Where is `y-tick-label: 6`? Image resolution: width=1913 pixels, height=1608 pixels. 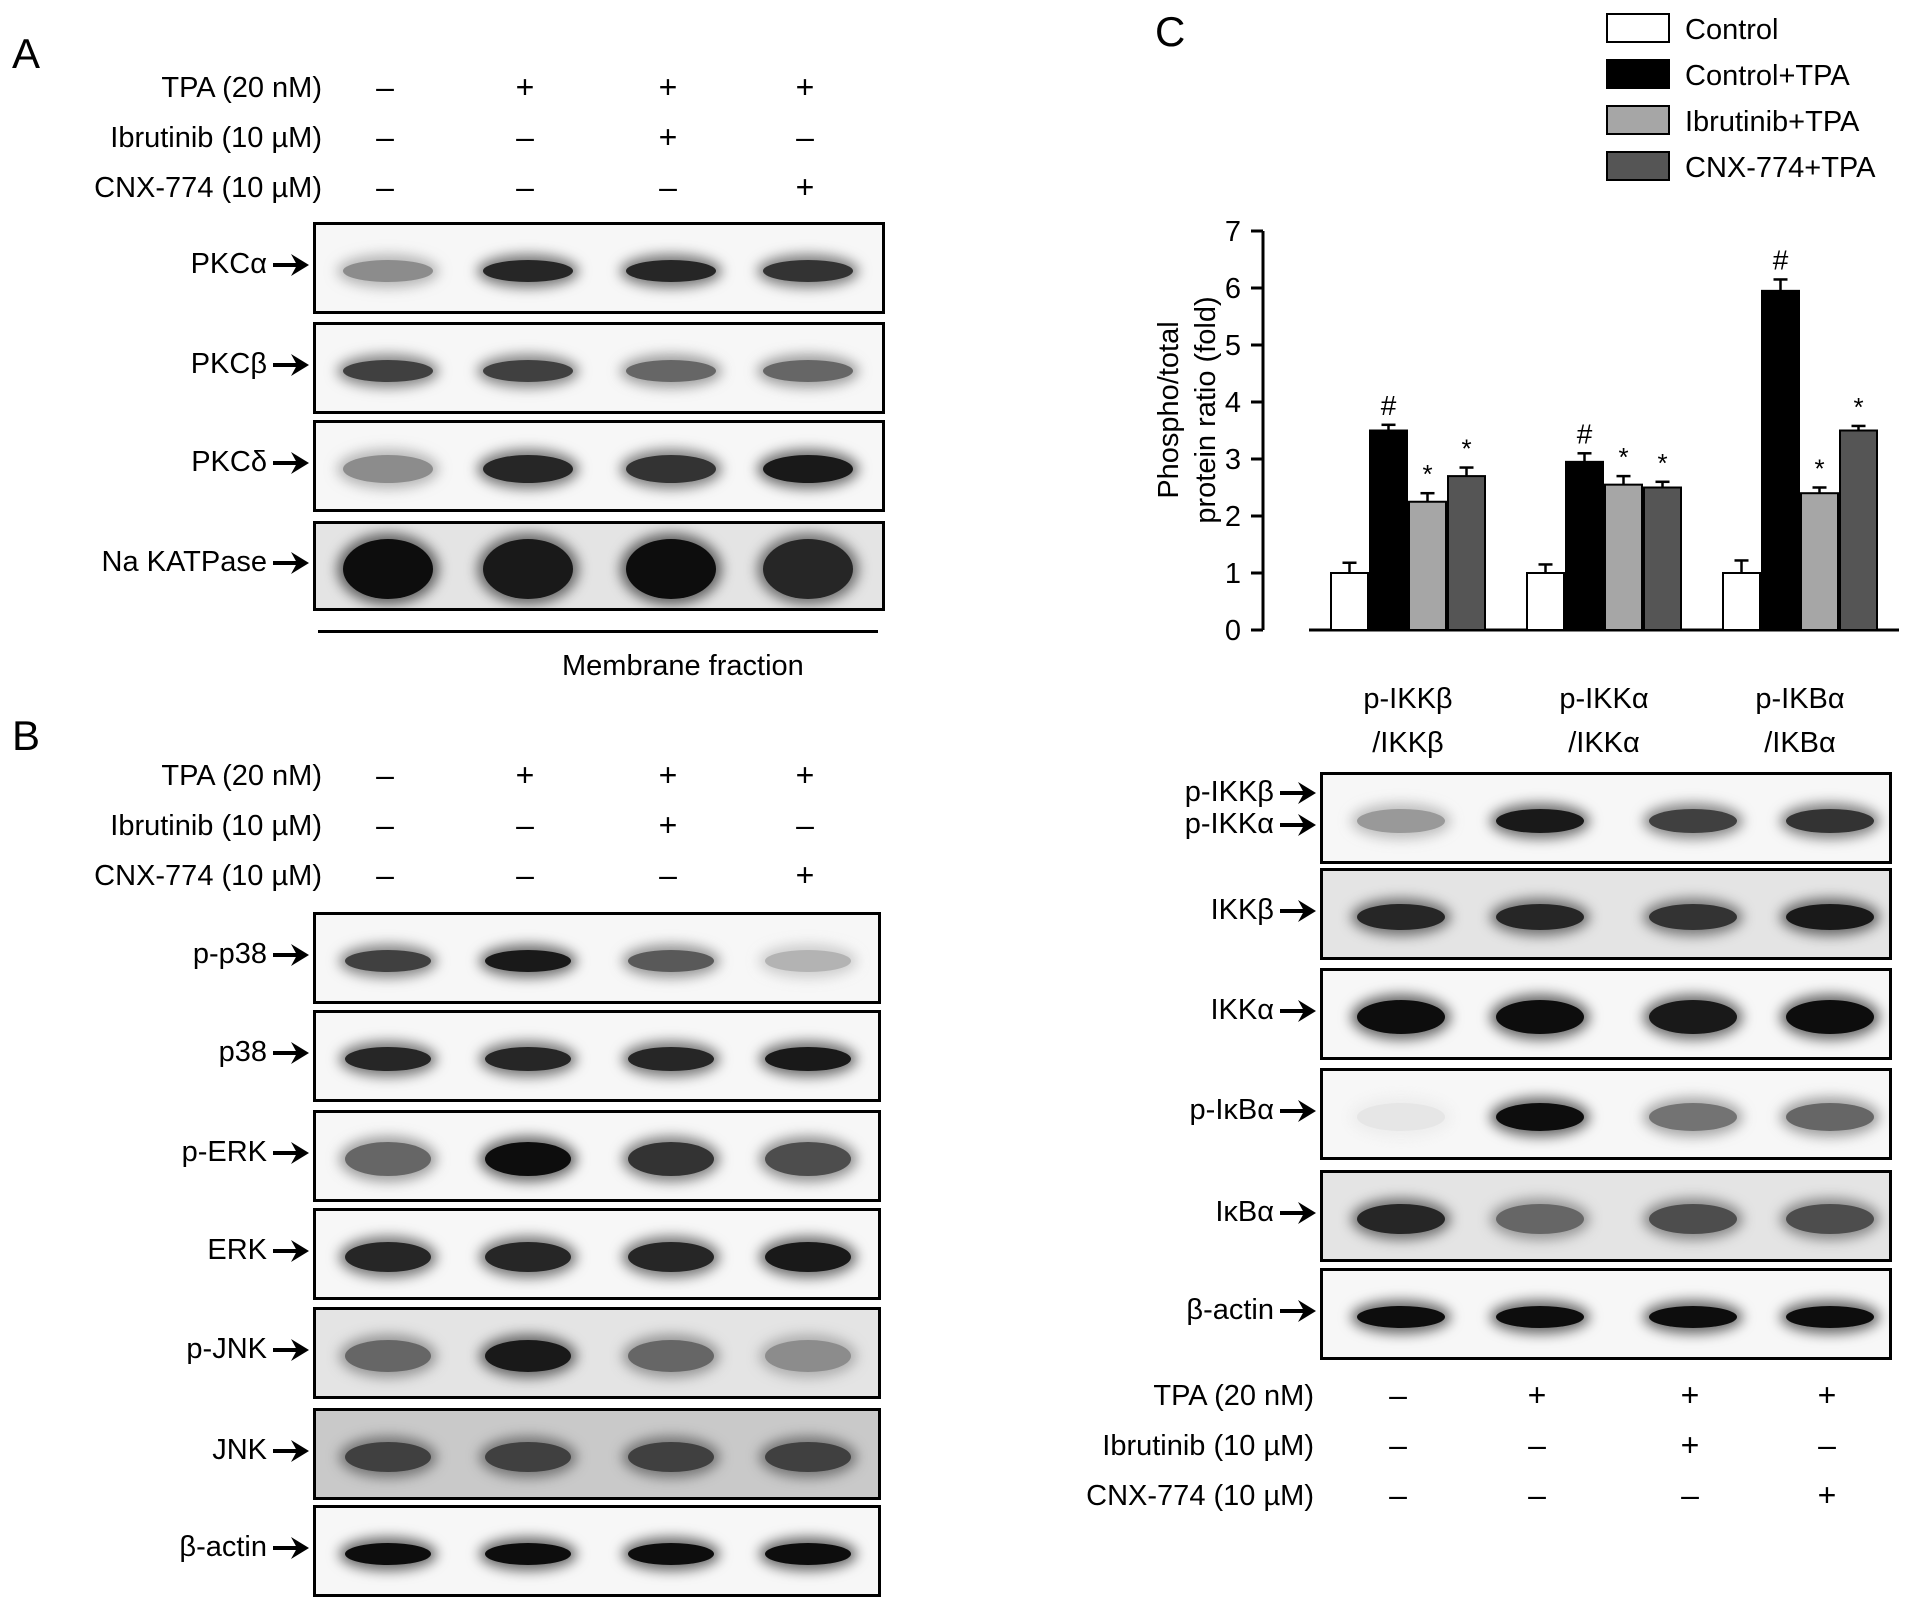 y-tick-label: 6 is located at coordinates (1233, 289).